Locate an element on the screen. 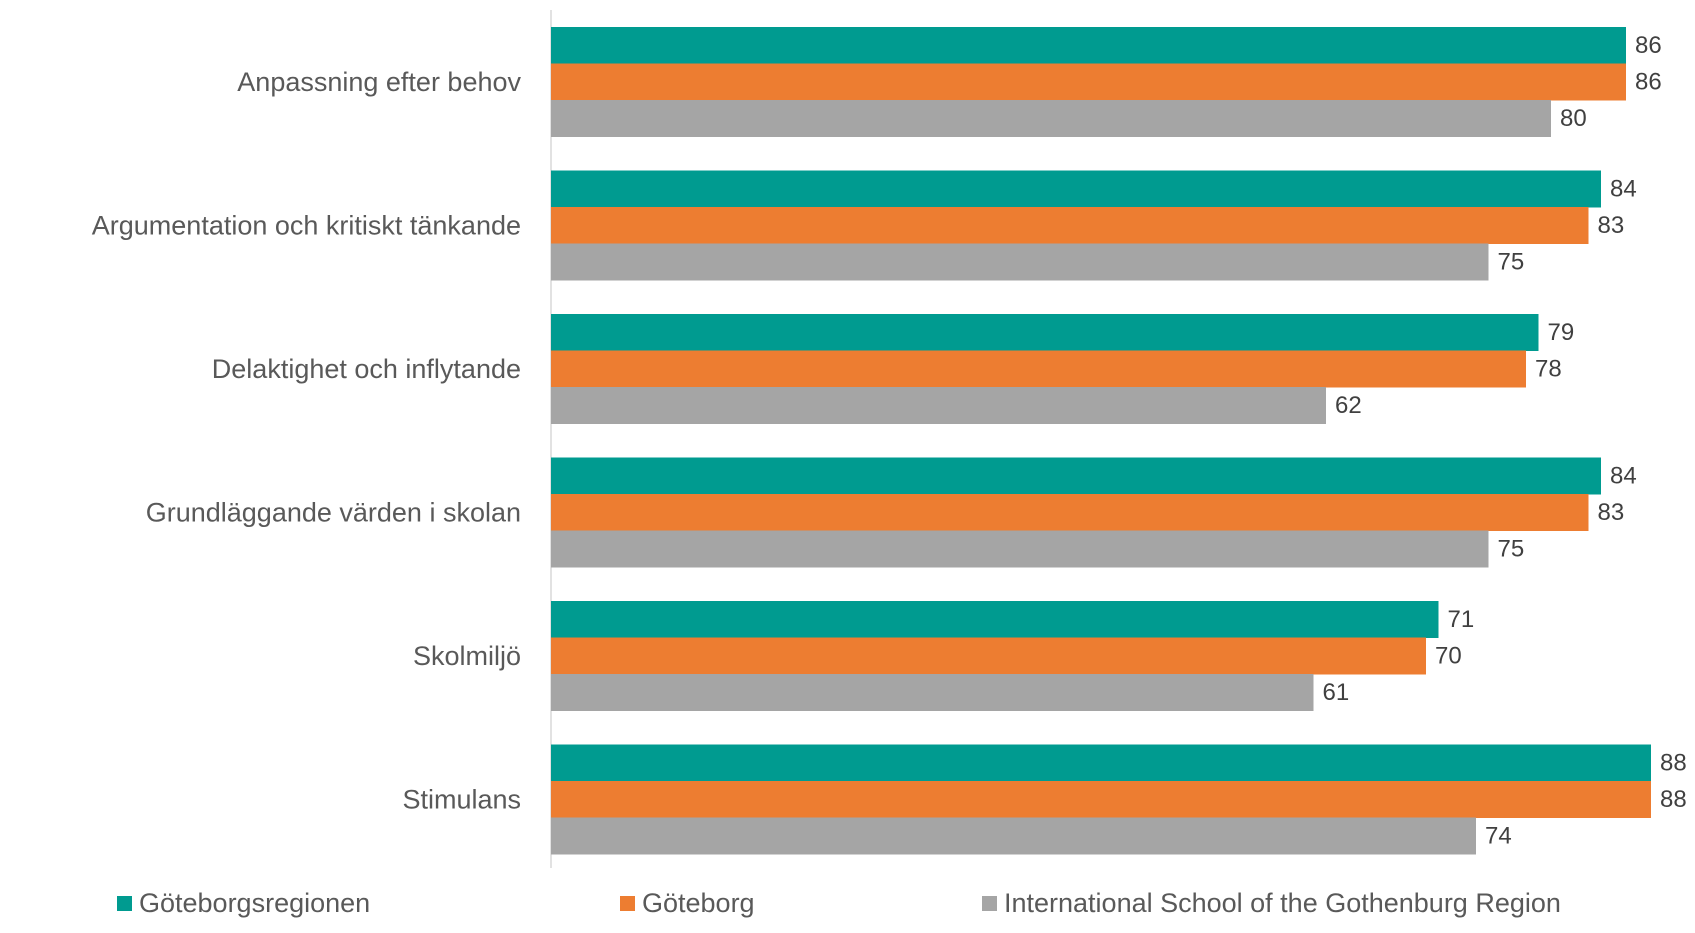 This screenshot has height=933, width=1695. data-label-goteborgsregionen-stimulans: 88 is located at coordinates (1673, 763).